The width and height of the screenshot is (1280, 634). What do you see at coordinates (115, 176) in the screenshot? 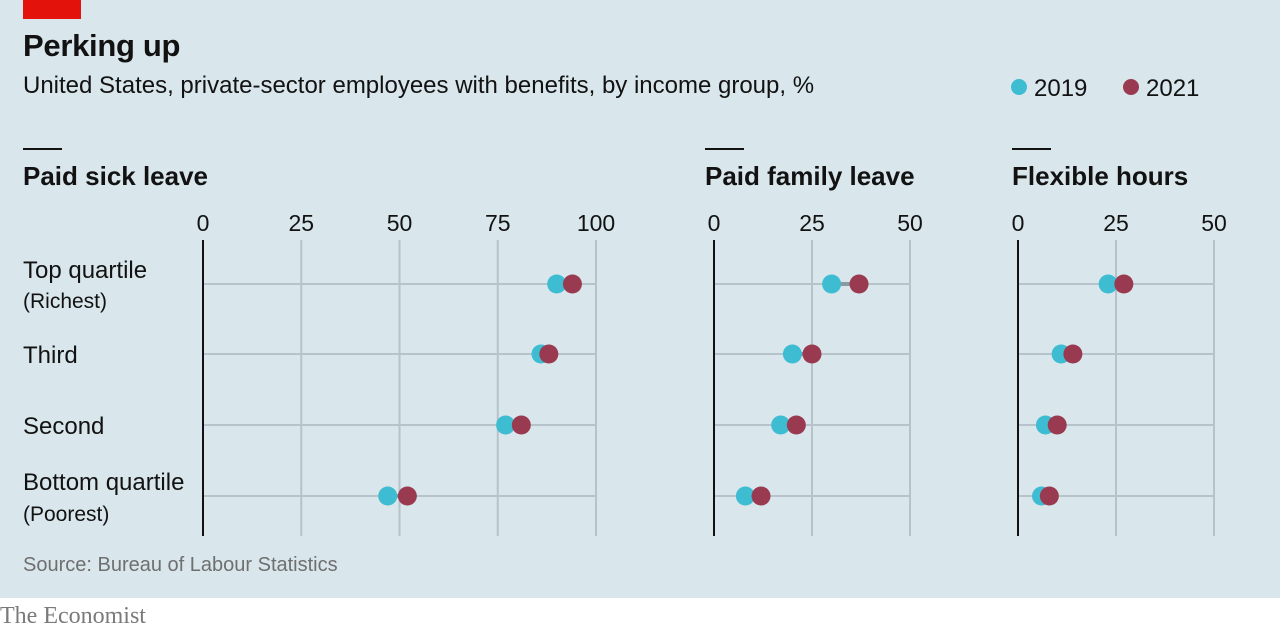
I see `panel-title: Paid sick leave` at bounding box center [115, 176].